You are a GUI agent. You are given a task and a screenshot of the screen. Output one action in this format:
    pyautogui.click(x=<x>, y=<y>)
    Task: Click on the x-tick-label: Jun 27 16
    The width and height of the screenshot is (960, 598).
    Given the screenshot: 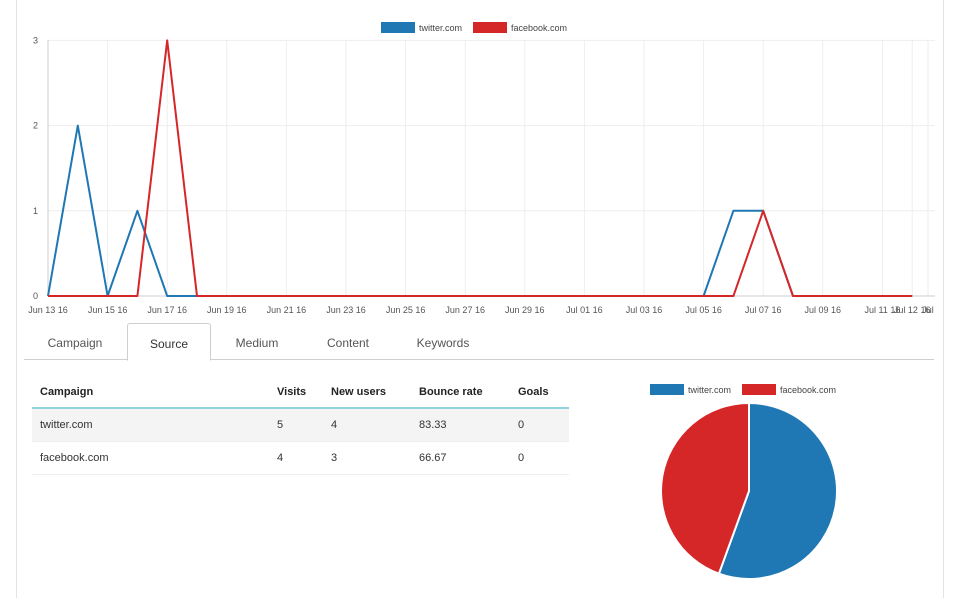 What is the action you would take?
    pyautogui.click(x=465, y=310)
    